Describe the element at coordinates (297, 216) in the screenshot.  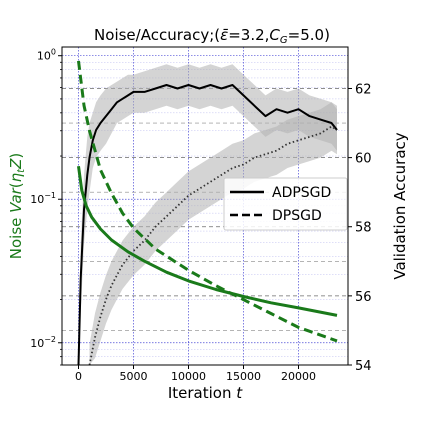
I see `legend-label-dpsgd: DPSGD` at that location.